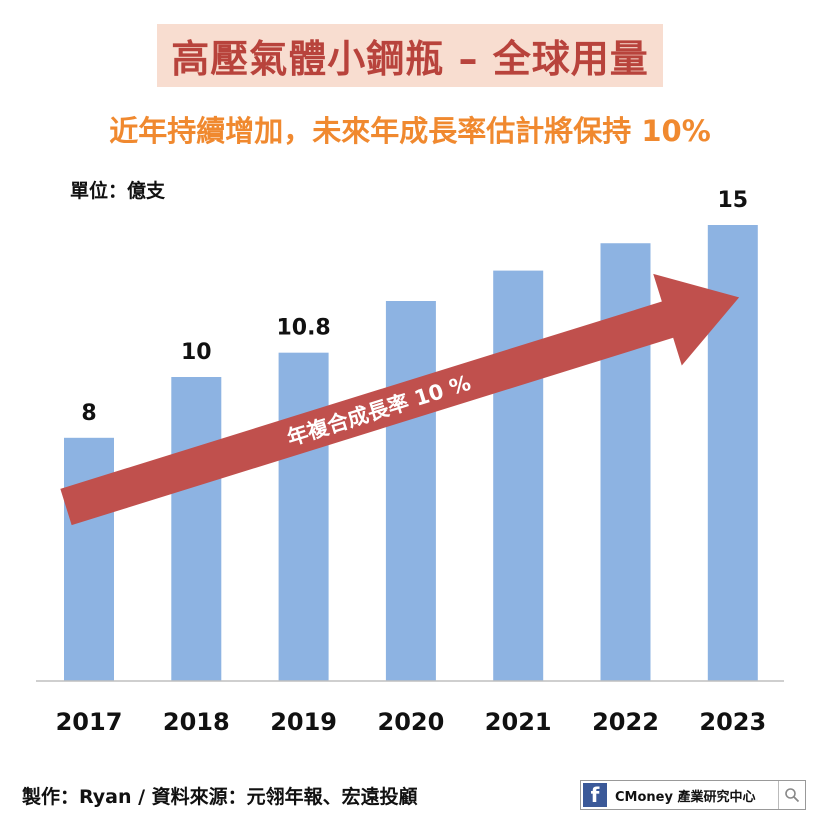 The height and width of the screenshot is (820, 820). I want to click on brand-name: CMoney 產業研究中心, so click(685, 797).